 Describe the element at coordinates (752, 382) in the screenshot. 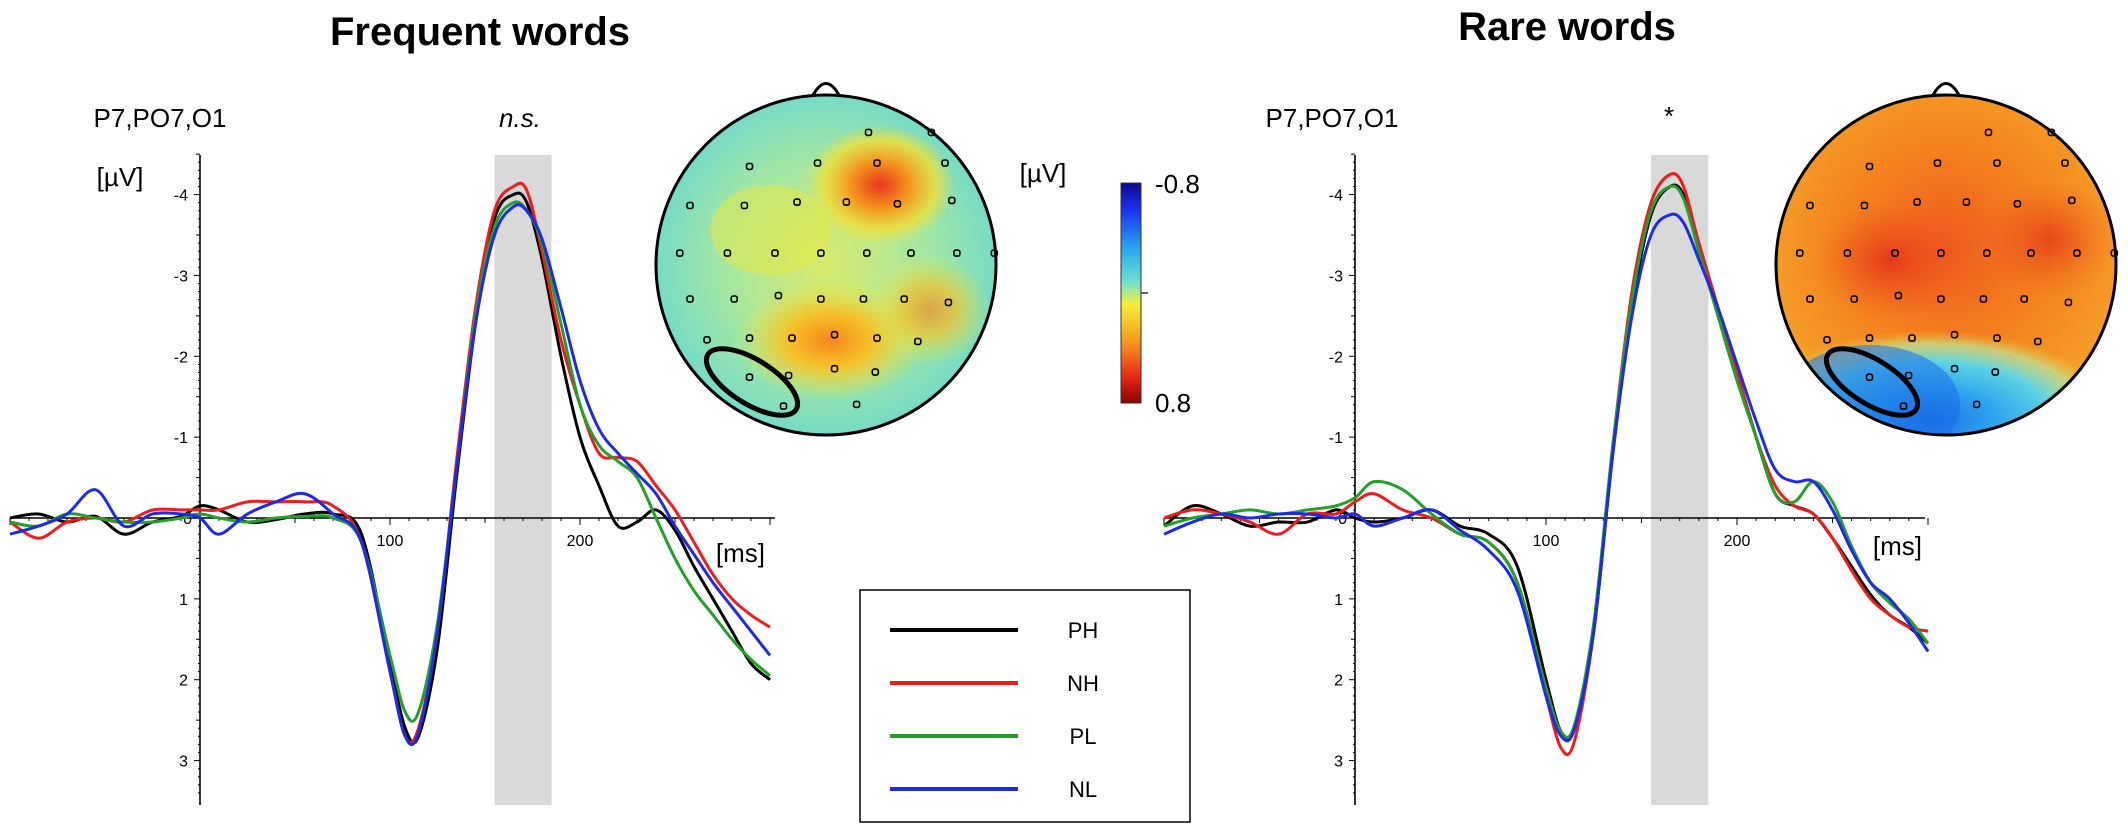

I see `roi-ellipse-frequent` at that location.